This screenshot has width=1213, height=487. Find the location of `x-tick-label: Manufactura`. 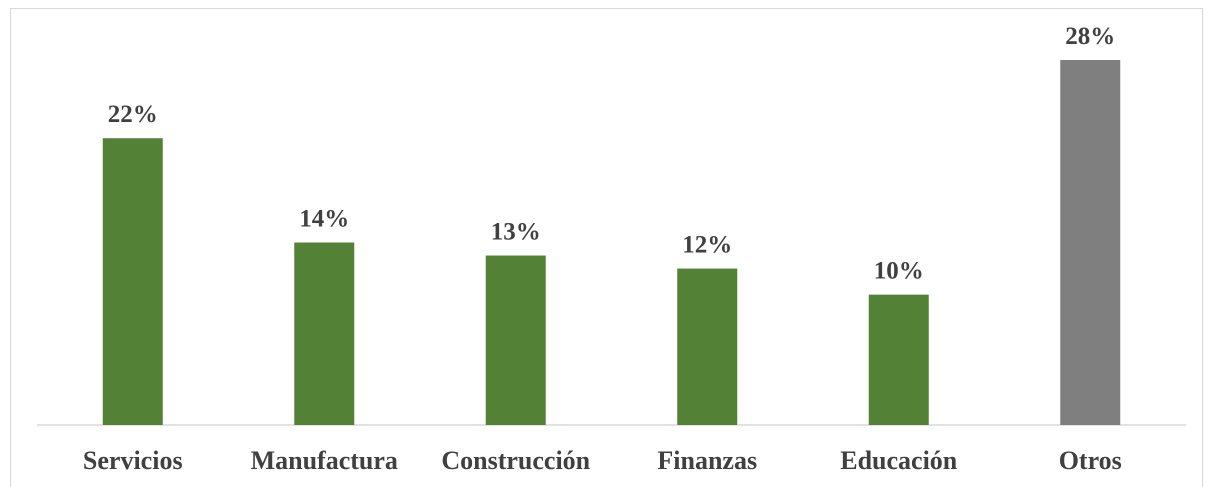

x-tick-label: Manufactura is located at coordinates (324, 460).